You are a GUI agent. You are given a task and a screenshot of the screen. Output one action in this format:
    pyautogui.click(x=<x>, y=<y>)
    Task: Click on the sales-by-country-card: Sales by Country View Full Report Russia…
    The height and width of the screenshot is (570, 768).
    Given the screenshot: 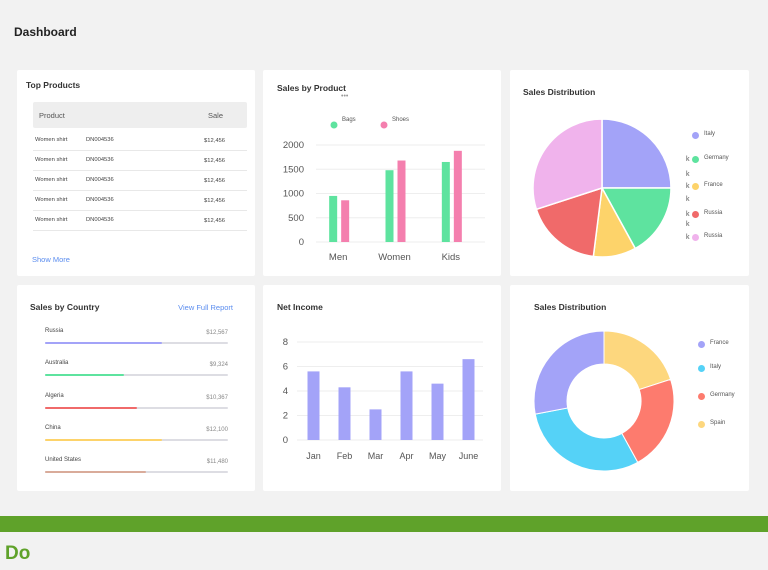 What is the action you would take?
    pyautogui.click(x=136, y=388)
    